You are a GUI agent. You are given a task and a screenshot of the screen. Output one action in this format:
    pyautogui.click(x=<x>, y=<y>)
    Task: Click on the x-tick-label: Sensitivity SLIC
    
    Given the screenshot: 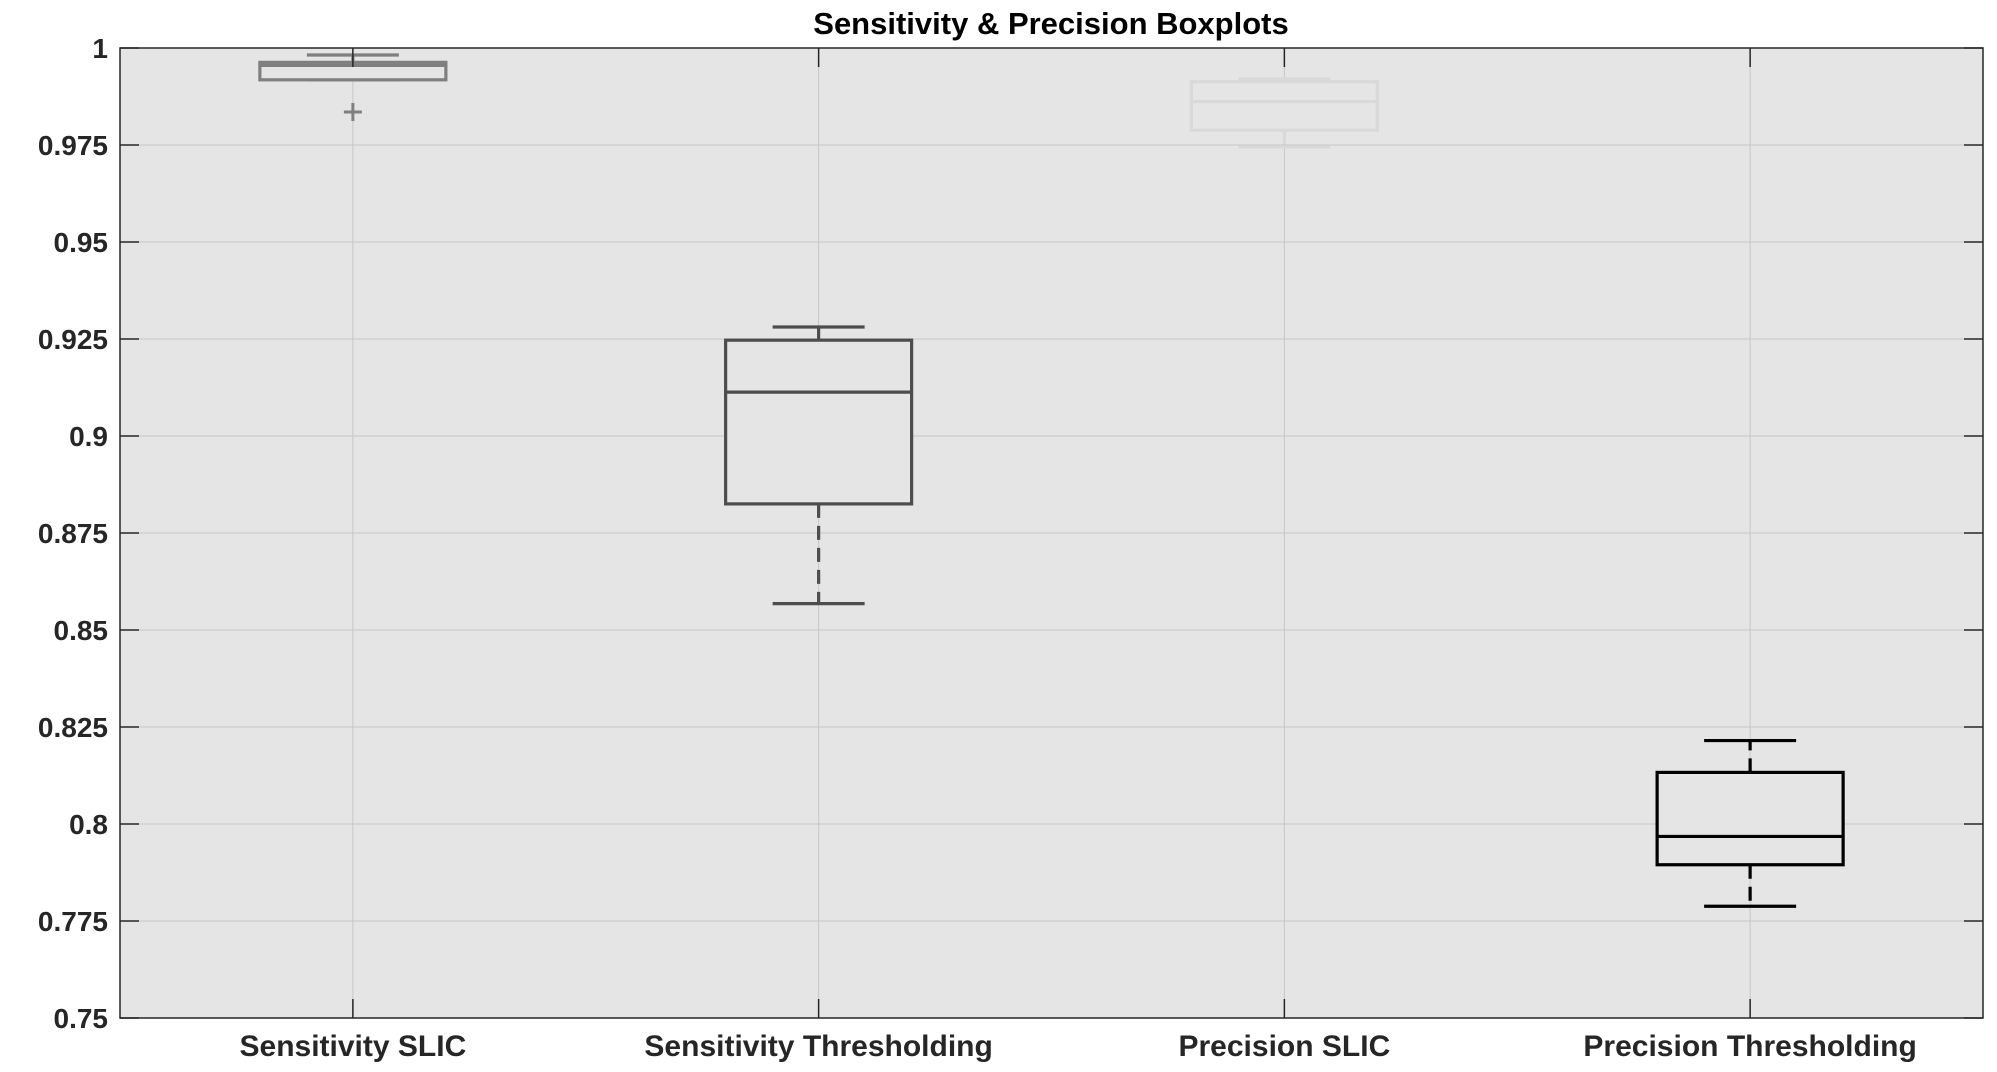 What is the action you would take?
    pyautogui.click(x=353, y=1046)
    